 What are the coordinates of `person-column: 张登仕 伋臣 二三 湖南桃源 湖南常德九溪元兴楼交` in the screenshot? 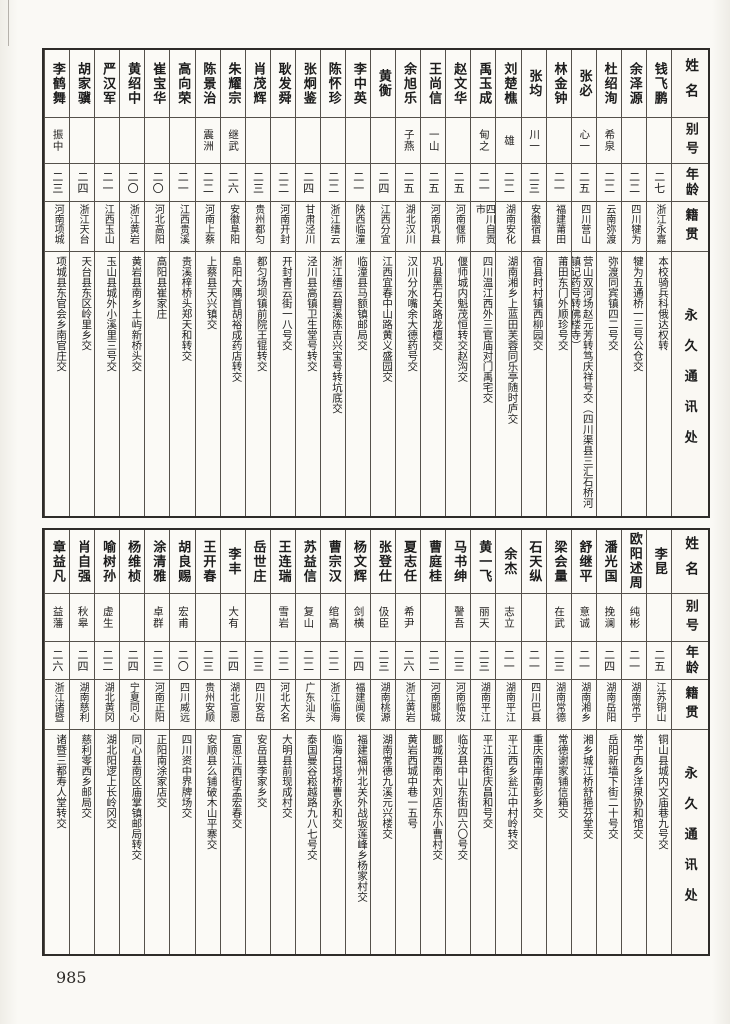 It's located at (383, 742).